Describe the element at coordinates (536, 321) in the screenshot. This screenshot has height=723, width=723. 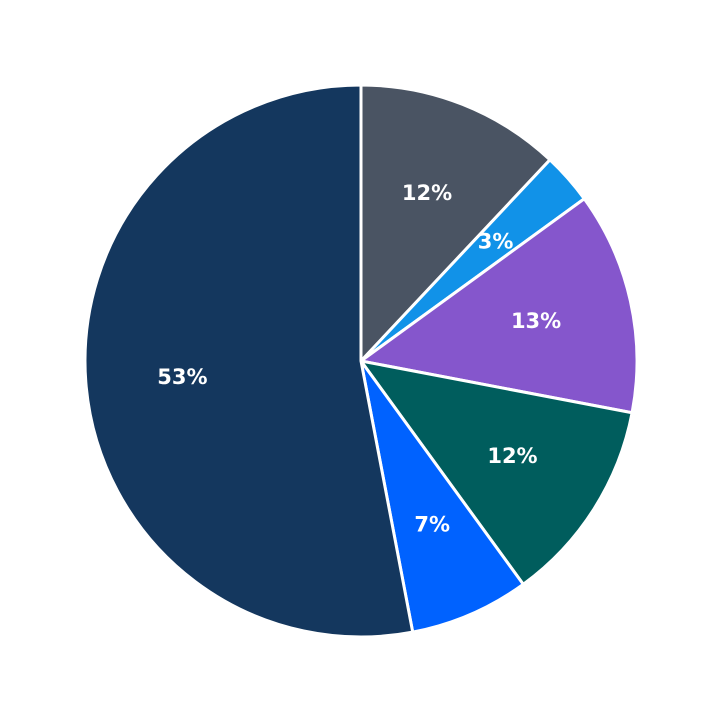
I see `slice-label: 13%` at that location.